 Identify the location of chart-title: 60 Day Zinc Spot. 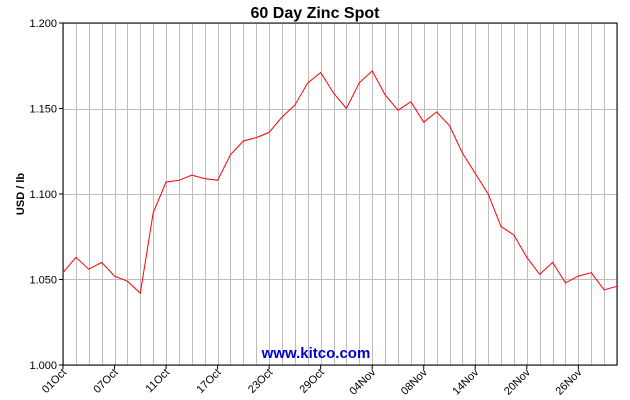
(316, 13).